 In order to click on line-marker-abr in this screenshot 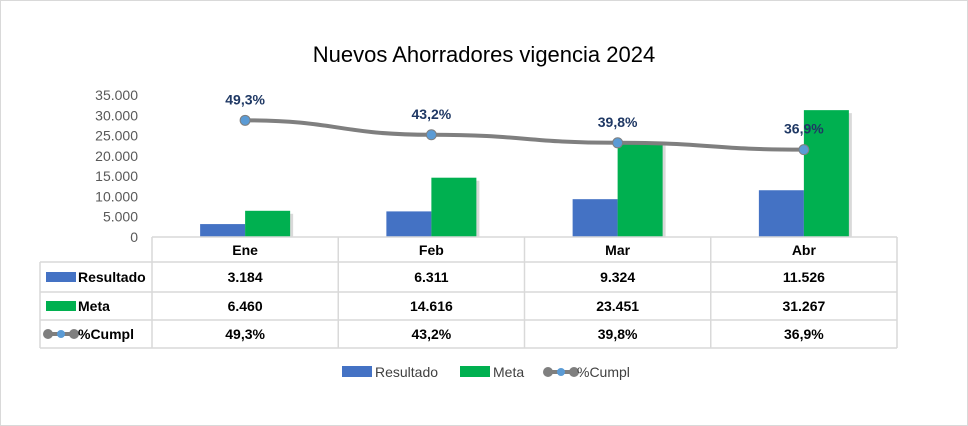, I will do `click(804, 150)`.